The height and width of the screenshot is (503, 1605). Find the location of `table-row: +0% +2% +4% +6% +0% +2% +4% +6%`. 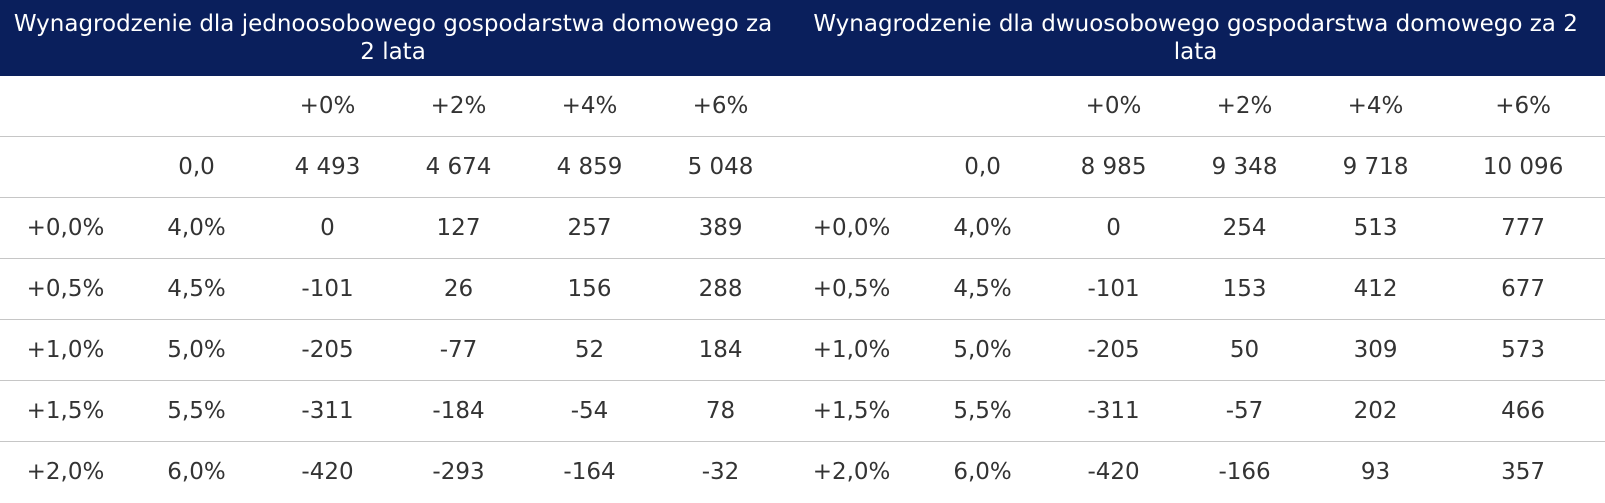

table-row: +0% +2% +4% +6% +0% +2% +4% +6% is located at coordinates (802, 106).